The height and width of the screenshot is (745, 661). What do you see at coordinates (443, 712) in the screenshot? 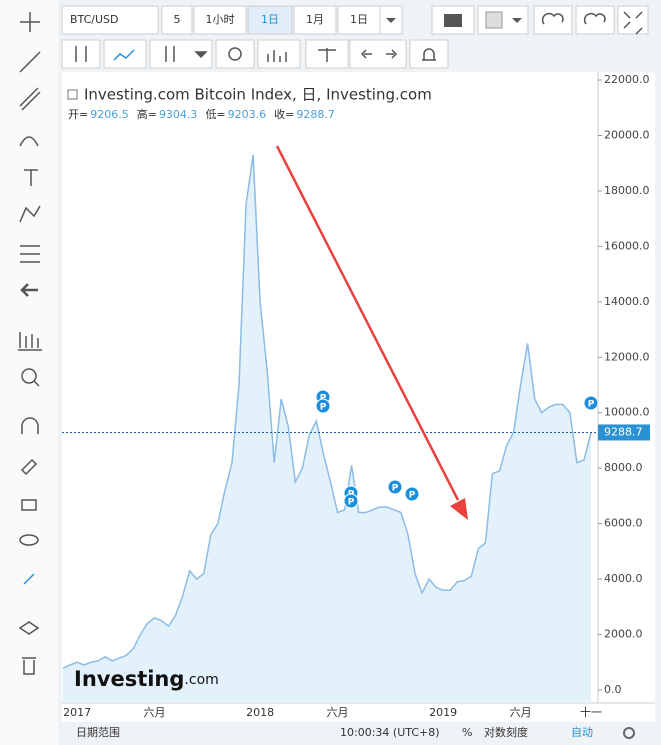
I see `x-tick-label: 2019` at bounding box center [443, 712].